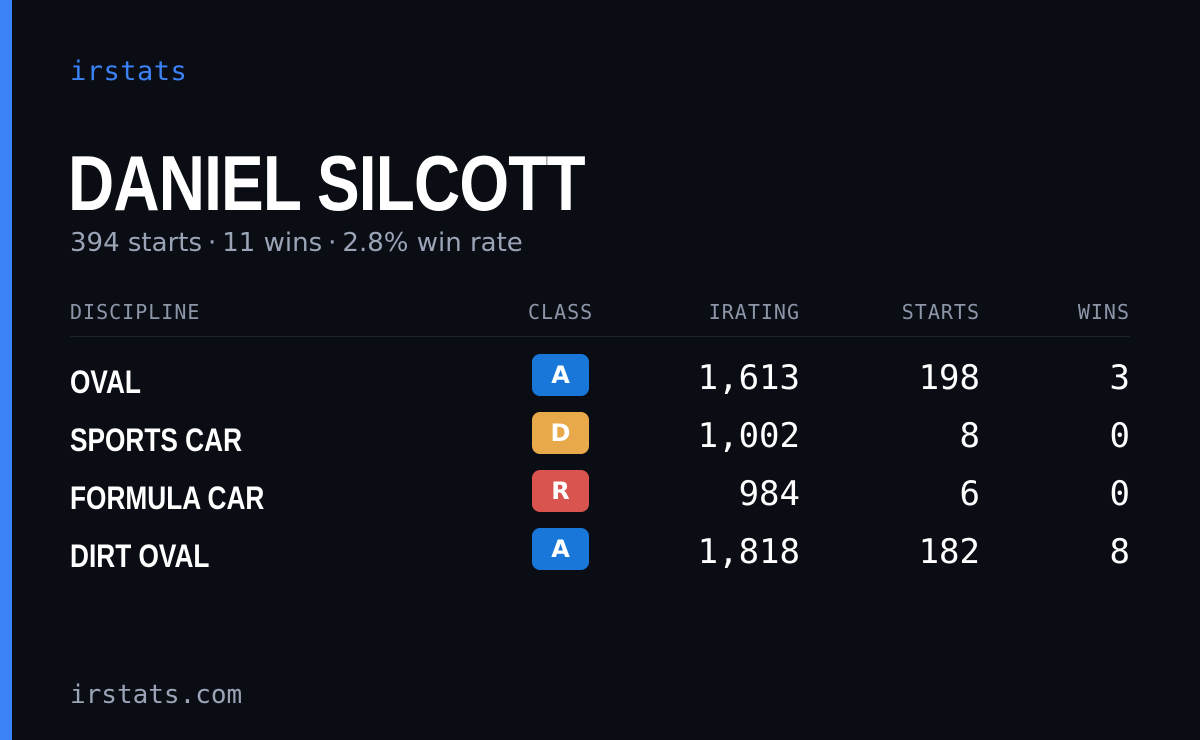 This screenshot has height=740, width=1200. What do you see at coordinates (754, 312) in the screenshot?
I see `header-irating: IRATING` at bounding box center [754, 312].